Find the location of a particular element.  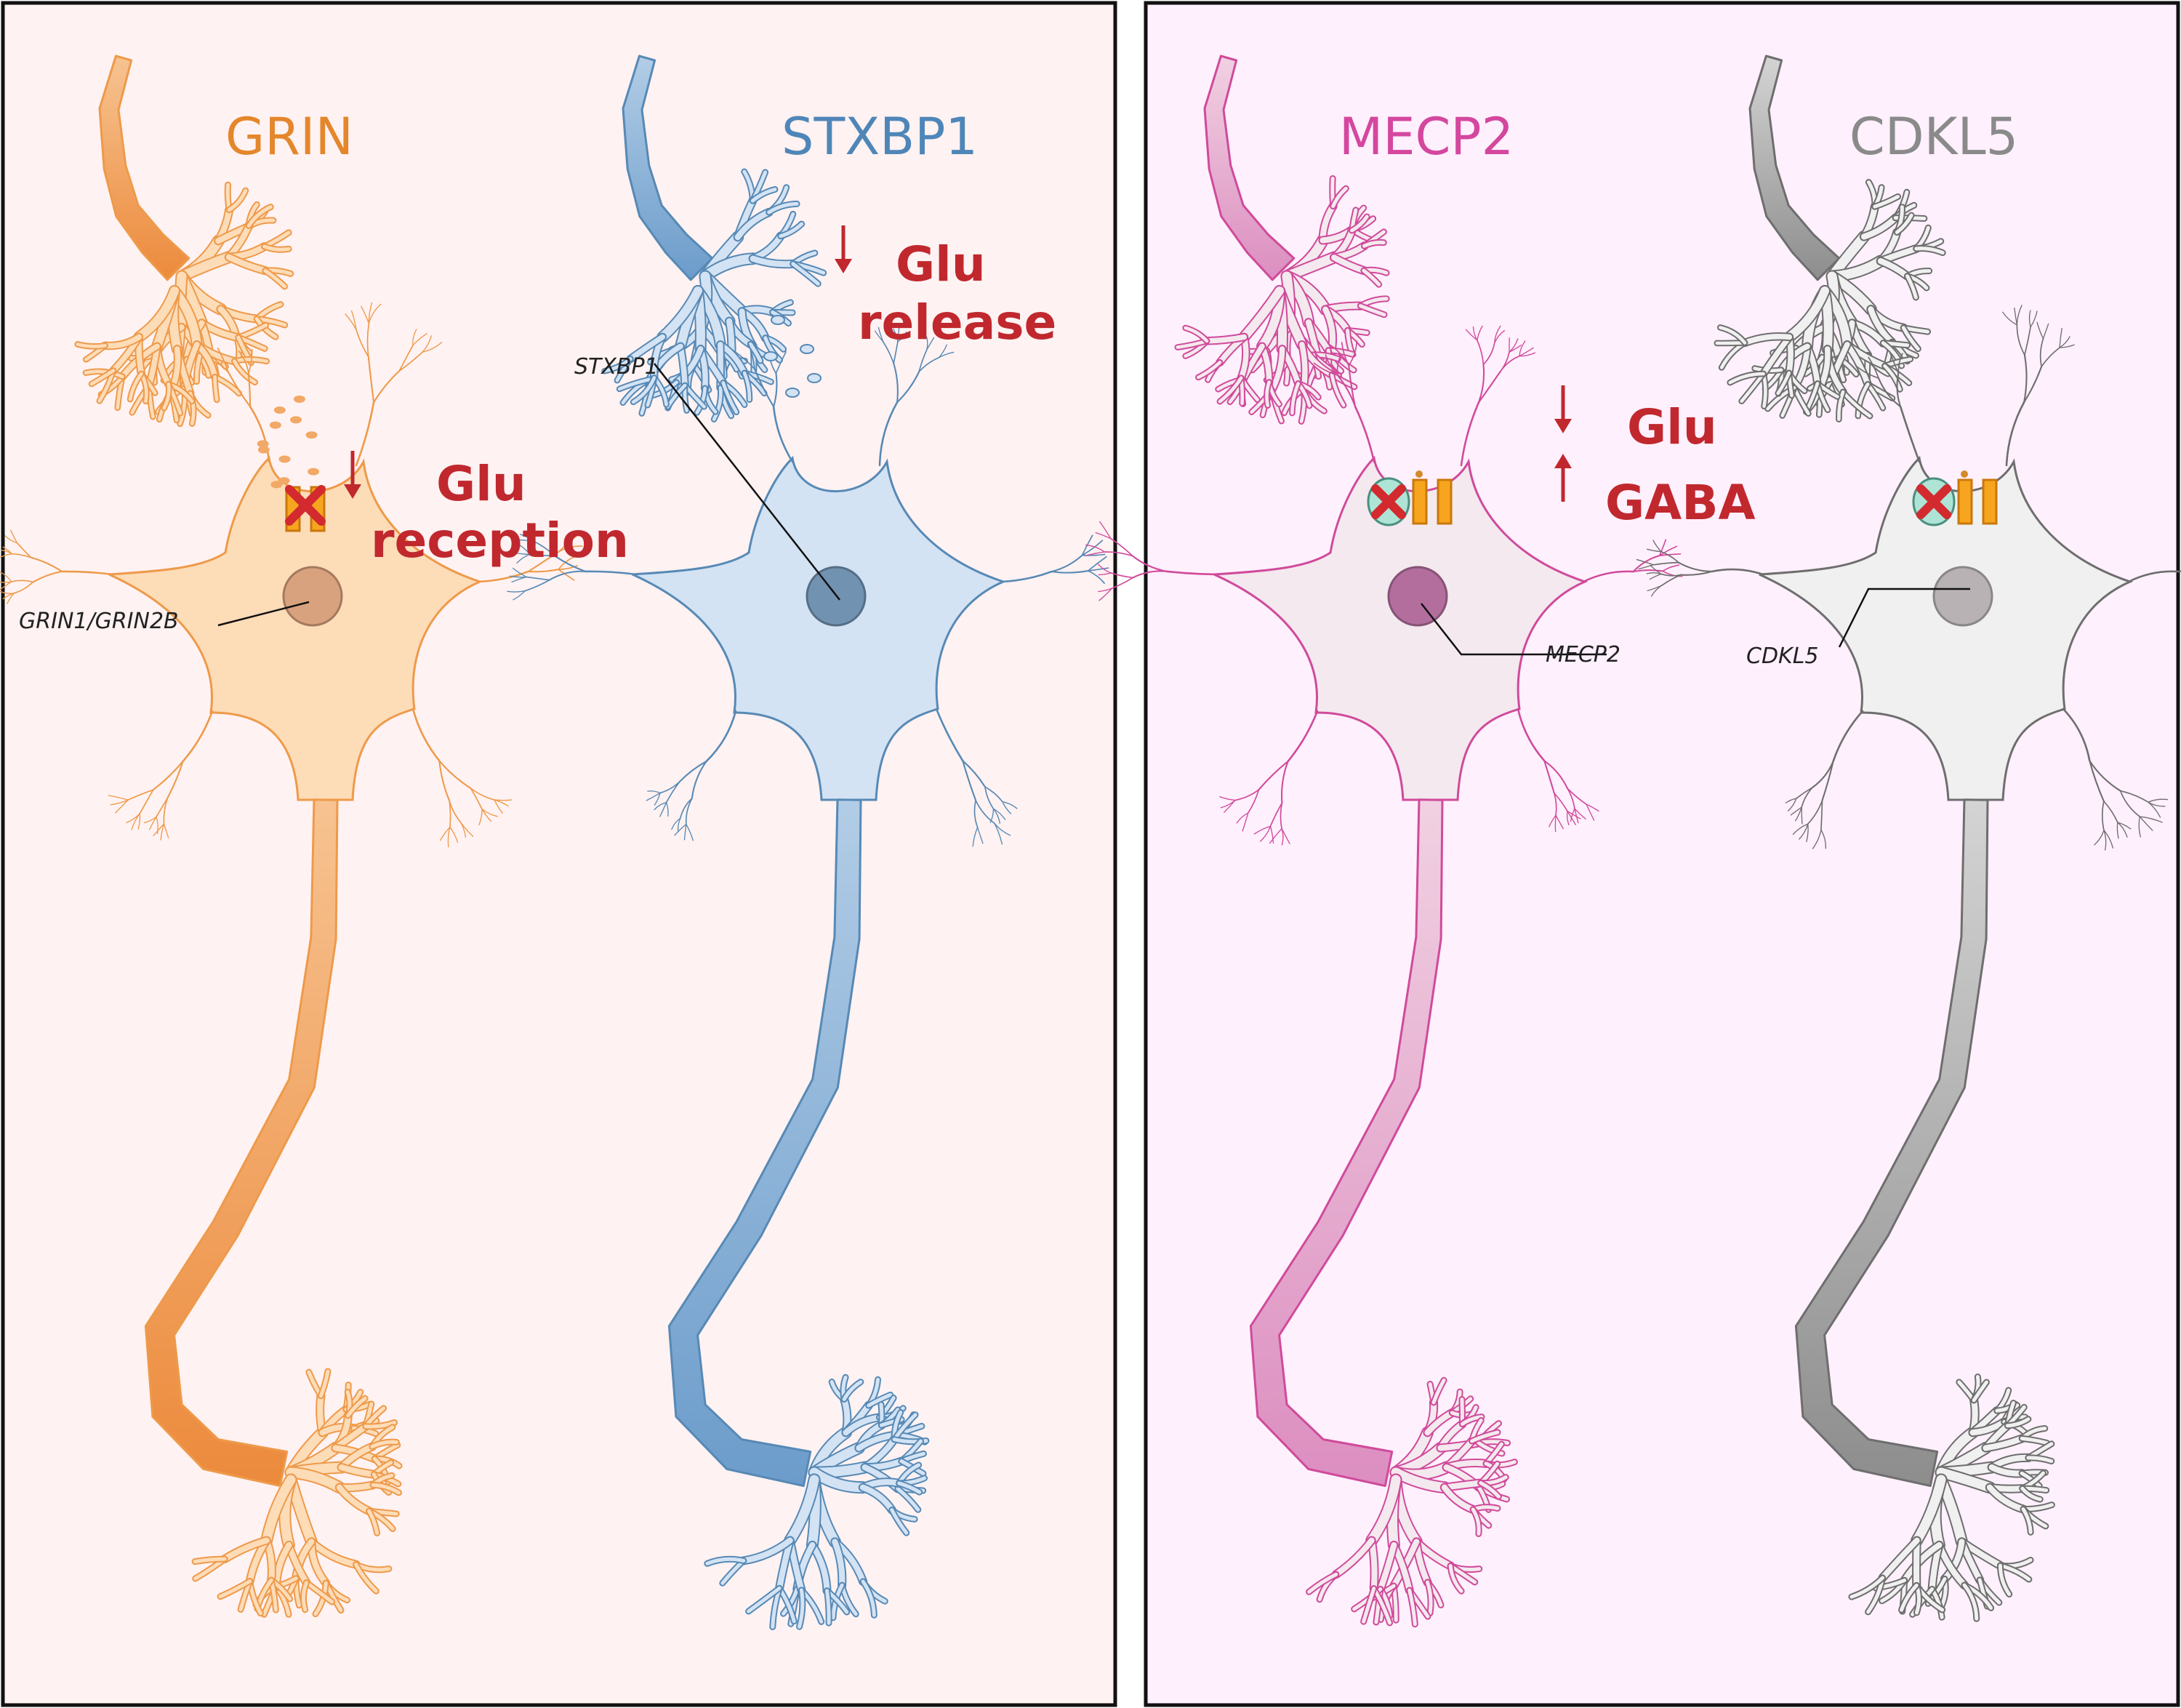

cdkl5-title: CDKL5 is located at coordinates (1934, 137).